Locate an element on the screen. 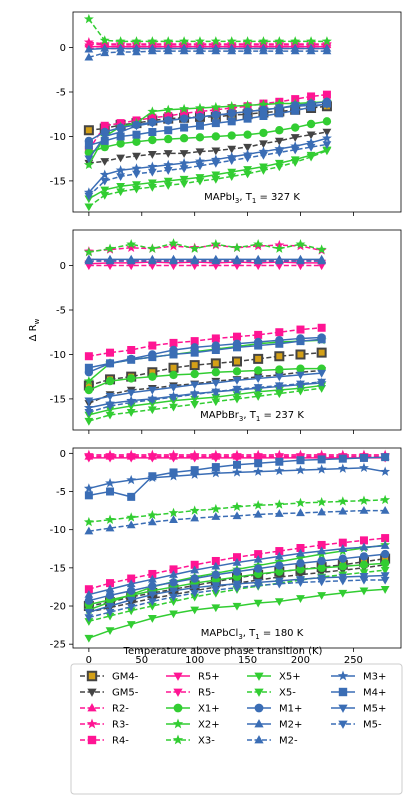 This screenshot has width=415, height=800. legend-label: R5- is located at coordinates (206, 693).